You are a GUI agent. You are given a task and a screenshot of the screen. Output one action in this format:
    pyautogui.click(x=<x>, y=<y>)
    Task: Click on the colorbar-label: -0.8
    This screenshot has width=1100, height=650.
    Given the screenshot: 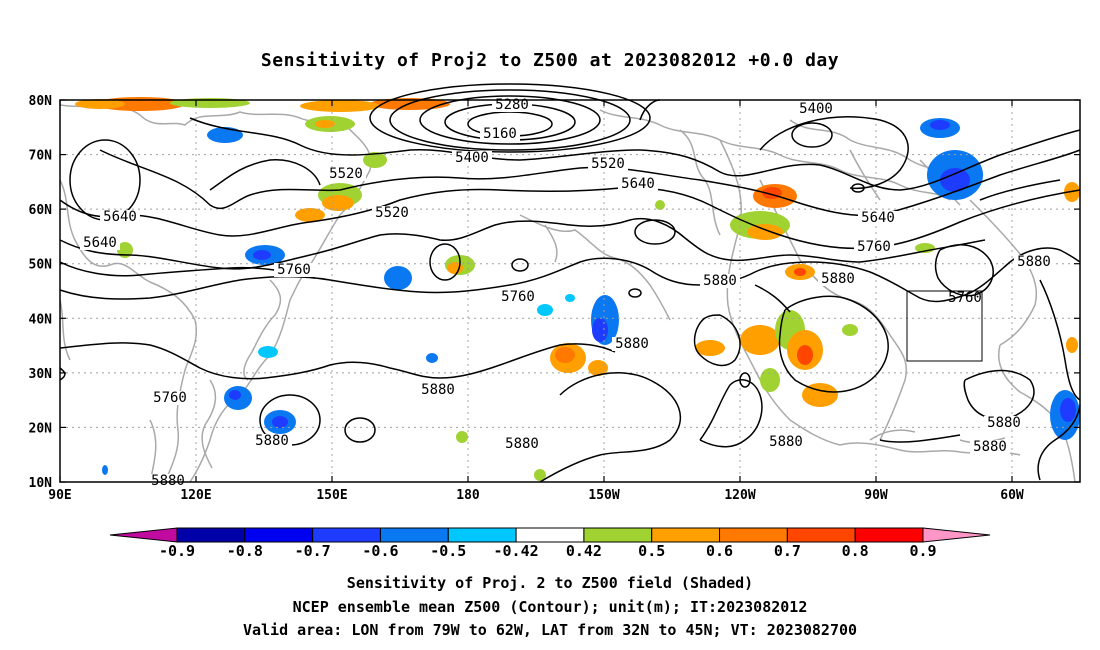 What is the action you would take?
    pyautogui.click(x=245, y=551)
    